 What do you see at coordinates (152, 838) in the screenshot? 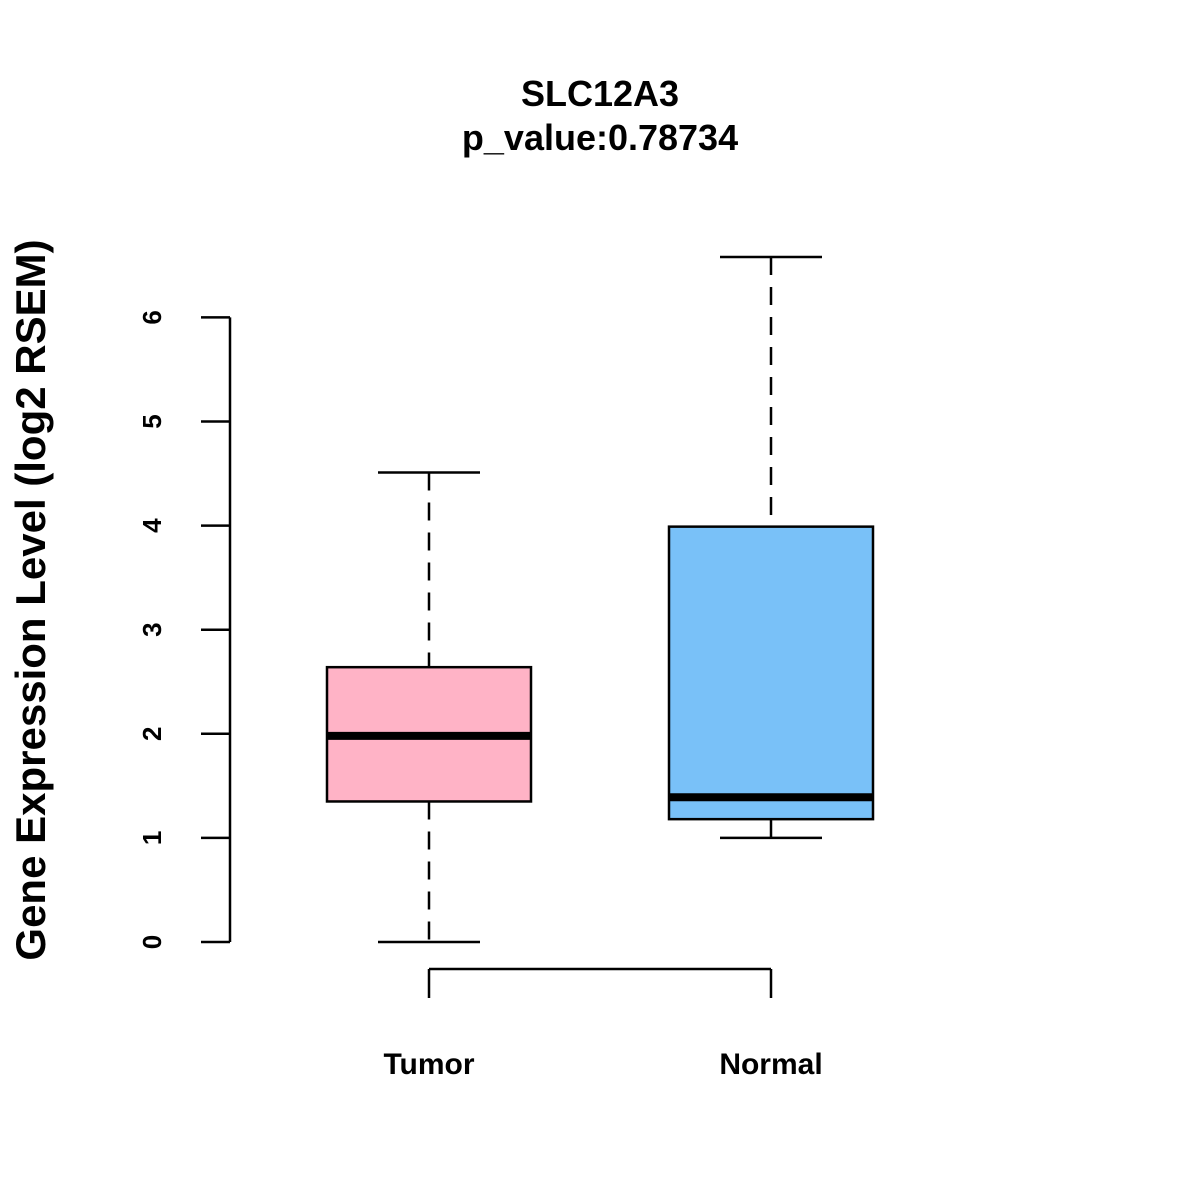
I see `y-tick-label-1: 1` at bounding box center [152, 838].